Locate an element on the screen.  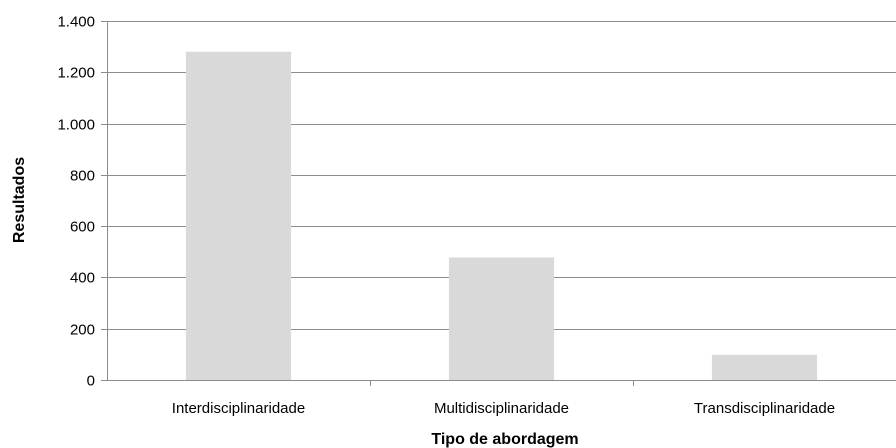
y-tick-label: 600 is located at coordinates (82, 227).